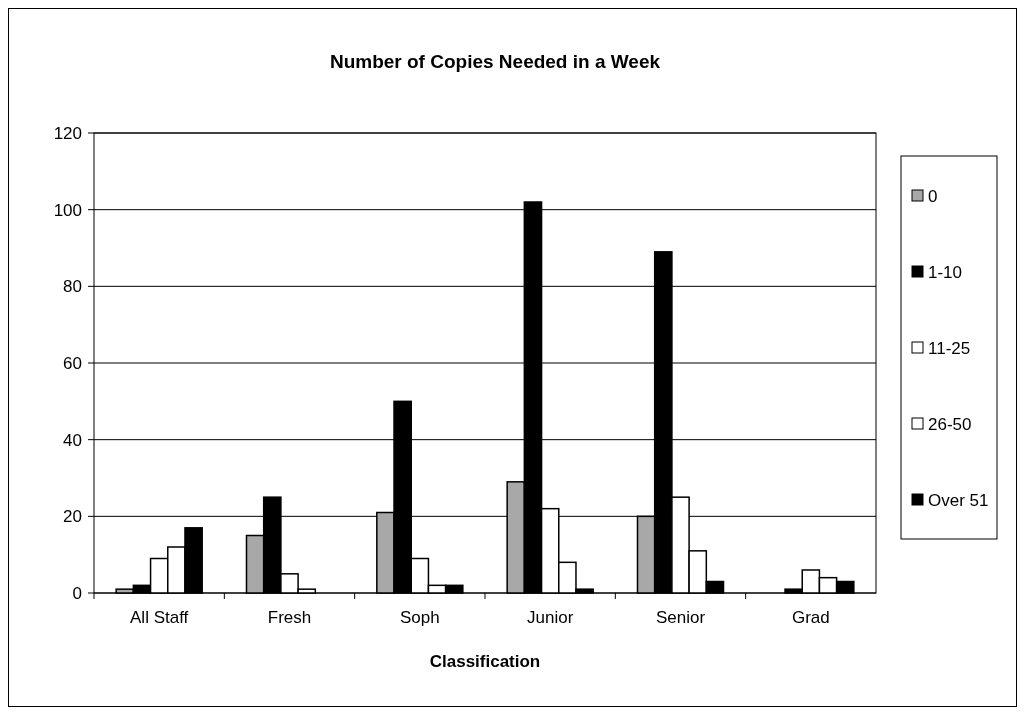 The height and width of the screenshot is (715, 1025). Describe the element at coordinates (159, 617) in the screenshot. I see `x-tick-label: All Staff` at that location.